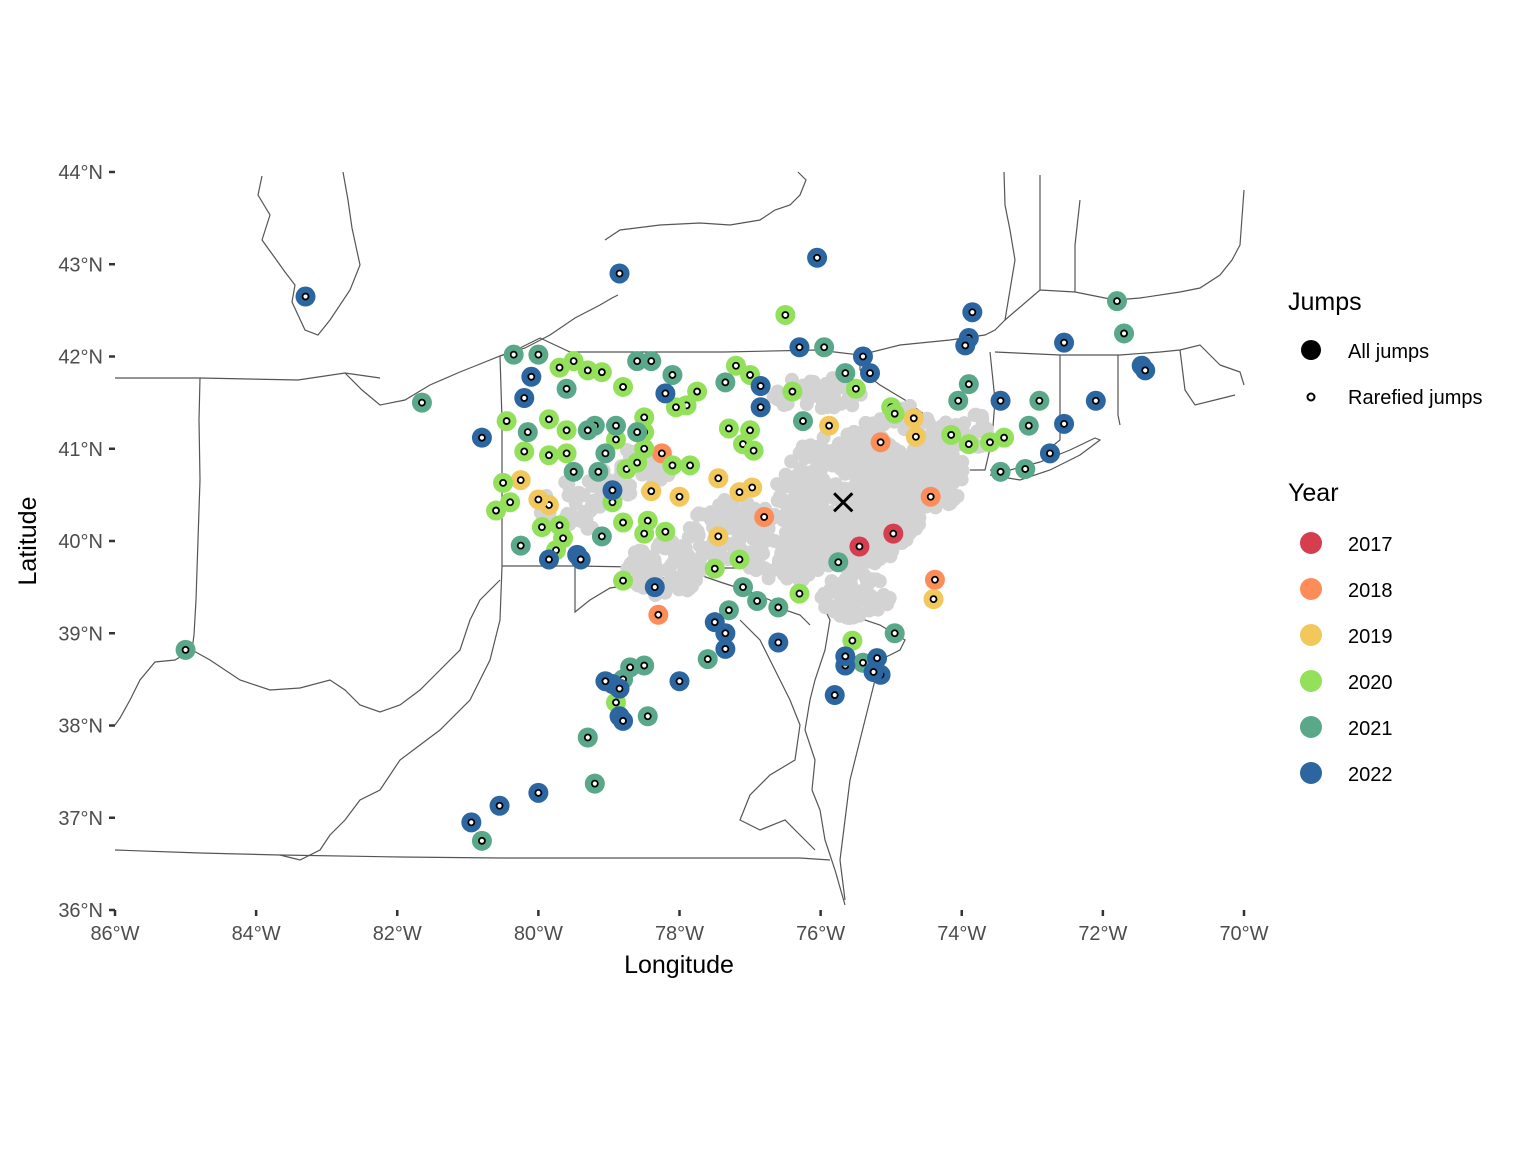 Image resolution: width=1536 pixels, height=1152 pixels. Describe the element at coordinates (481, 350) in the screenshot. I see `lake-erie-south-shore` at that location.